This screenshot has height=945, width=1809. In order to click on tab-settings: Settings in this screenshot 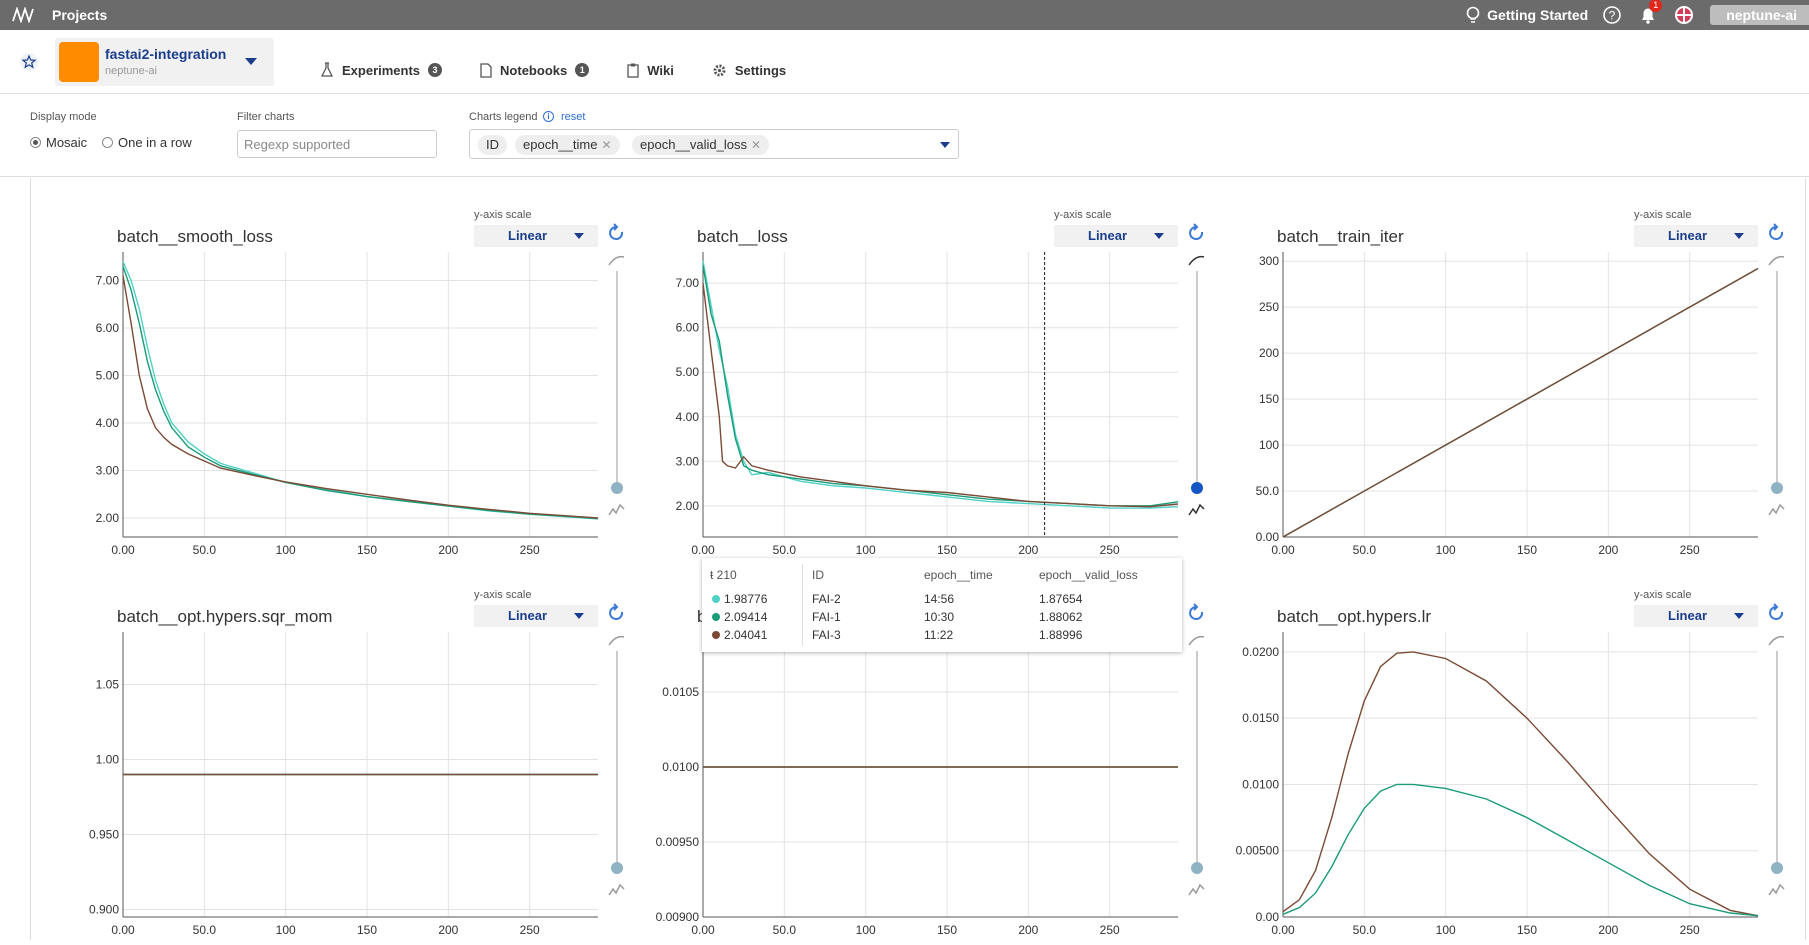, I will do `click(749, 70)`.